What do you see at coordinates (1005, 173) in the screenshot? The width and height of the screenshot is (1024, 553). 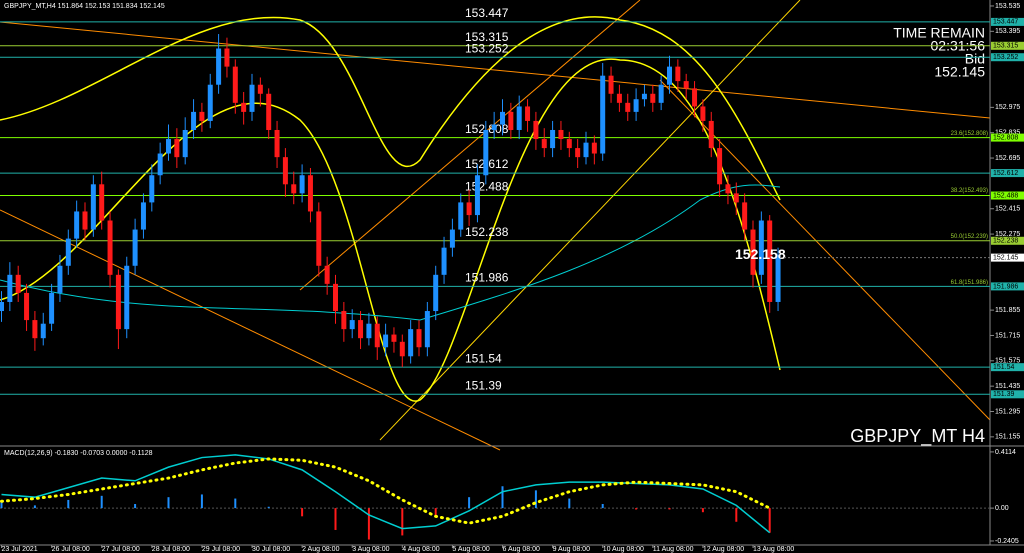 I see `level-axis-label: 152.612` at bounding box center [1005, 173].